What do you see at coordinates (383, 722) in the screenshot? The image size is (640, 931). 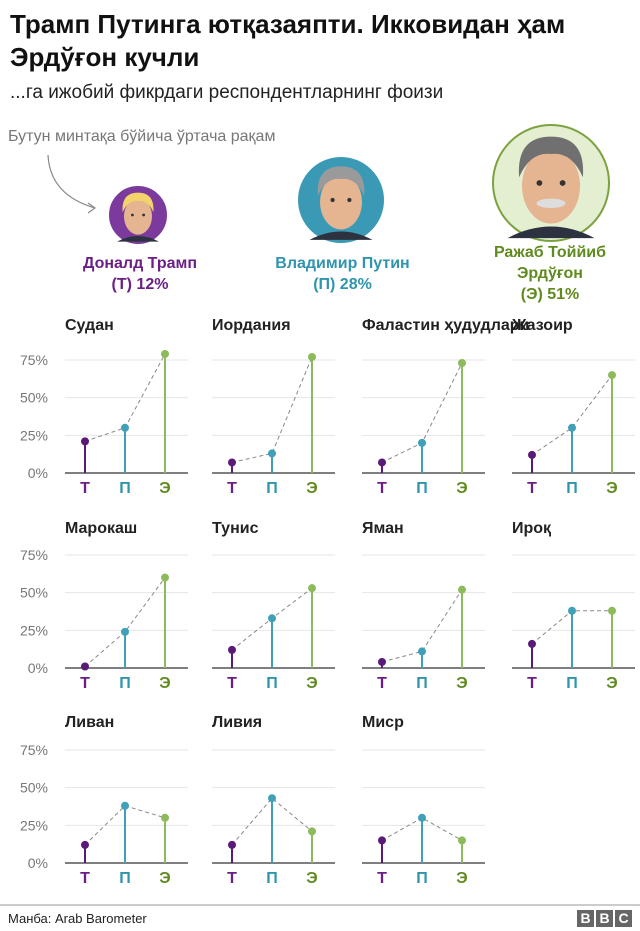 I see `panel-title: Миср` at bounding box center [383, 722].